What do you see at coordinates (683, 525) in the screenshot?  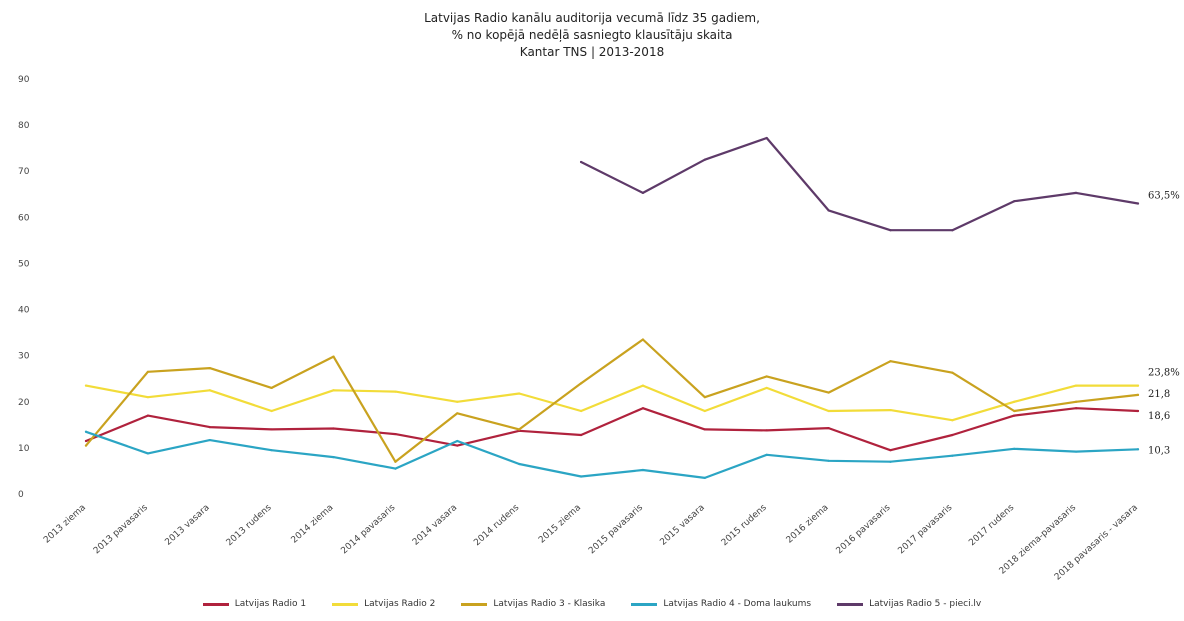 I see `x-tick-label: 2015 vasara` at bounding box center [683, 525].